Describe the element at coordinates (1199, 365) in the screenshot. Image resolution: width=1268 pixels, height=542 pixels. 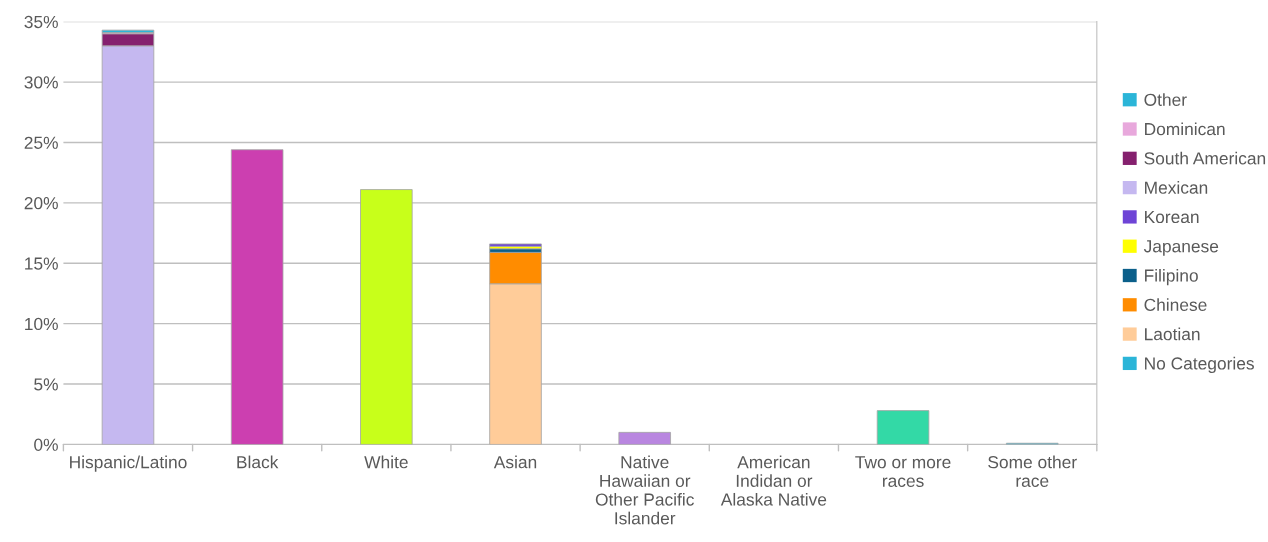
I see `legend-label: No Categories` at that location.